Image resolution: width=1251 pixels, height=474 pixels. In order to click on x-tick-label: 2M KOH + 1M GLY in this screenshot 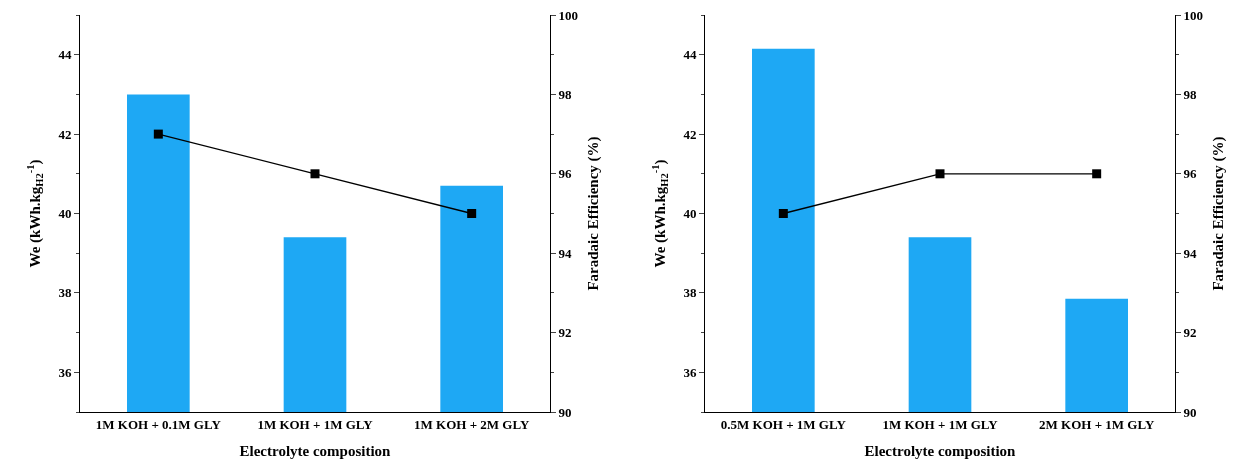, I will do `click(1097, 424)`.